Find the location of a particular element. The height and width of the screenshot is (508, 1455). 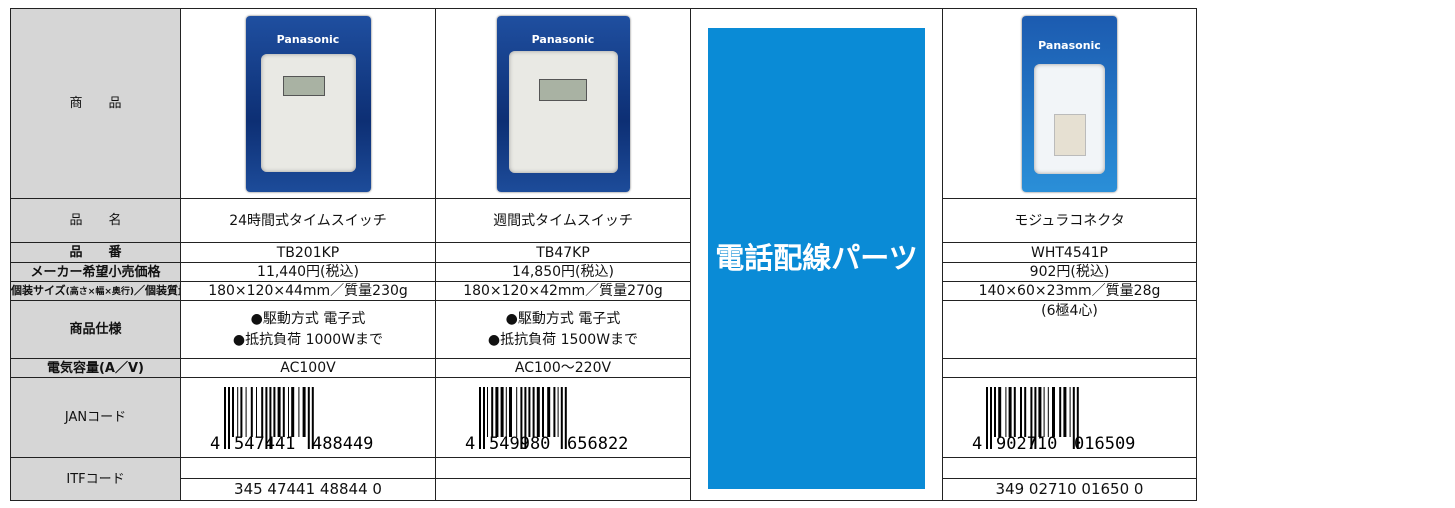

label: メーカー希望小売価格 is located at coordinates (95, 272).